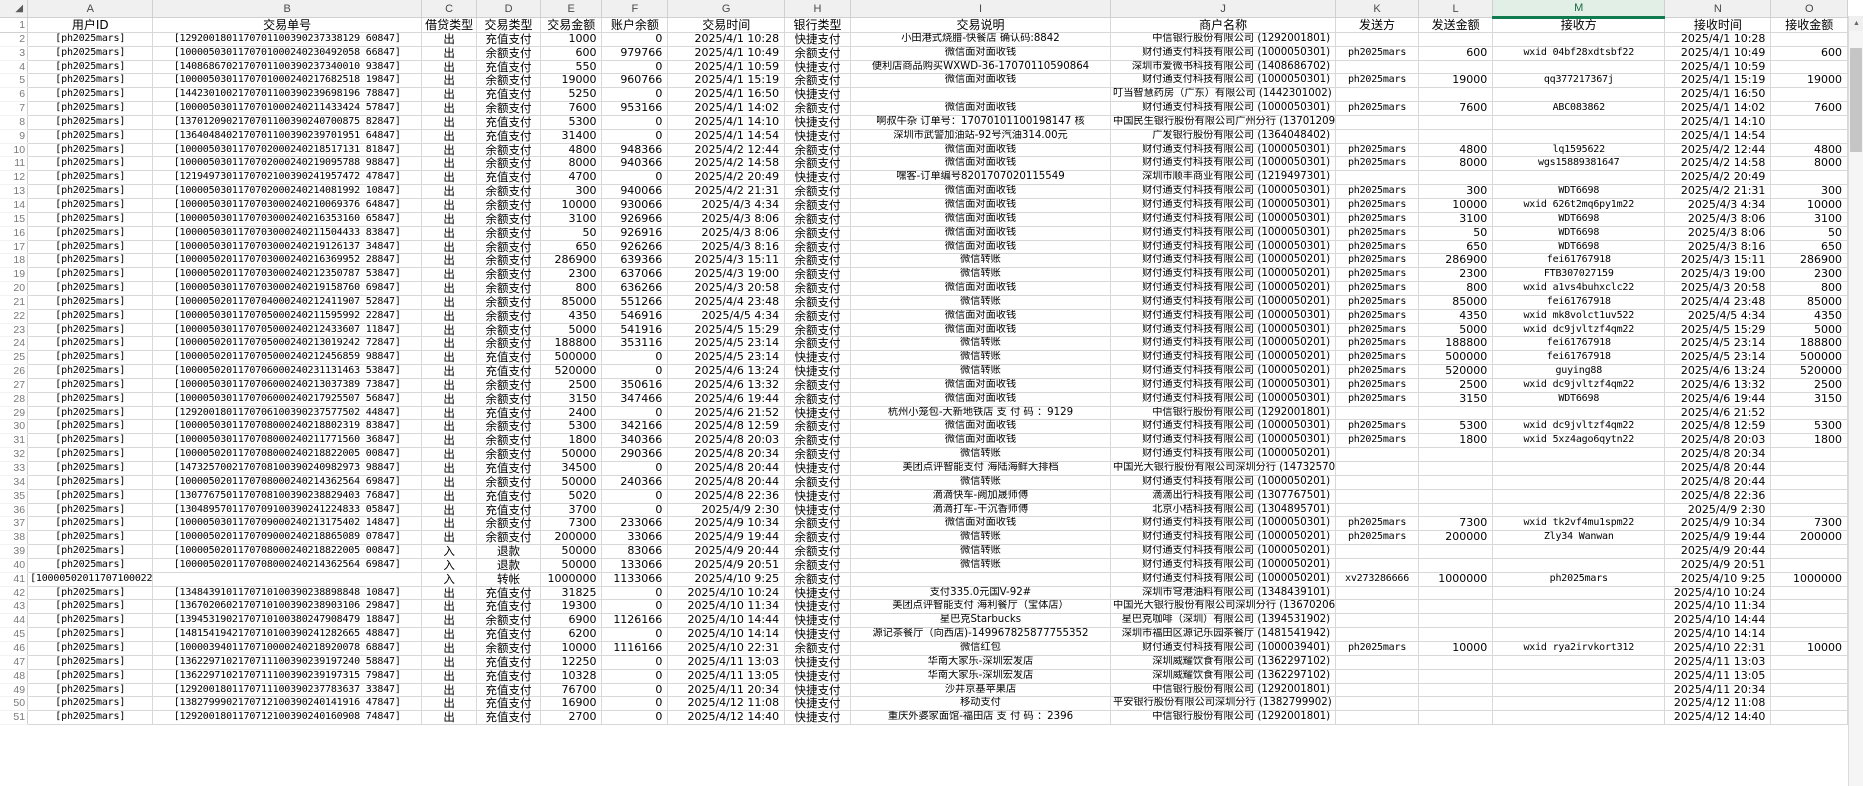 The image size is (1863, 786). I want to click on cell-H5: 余额支付, so click(817, 81).